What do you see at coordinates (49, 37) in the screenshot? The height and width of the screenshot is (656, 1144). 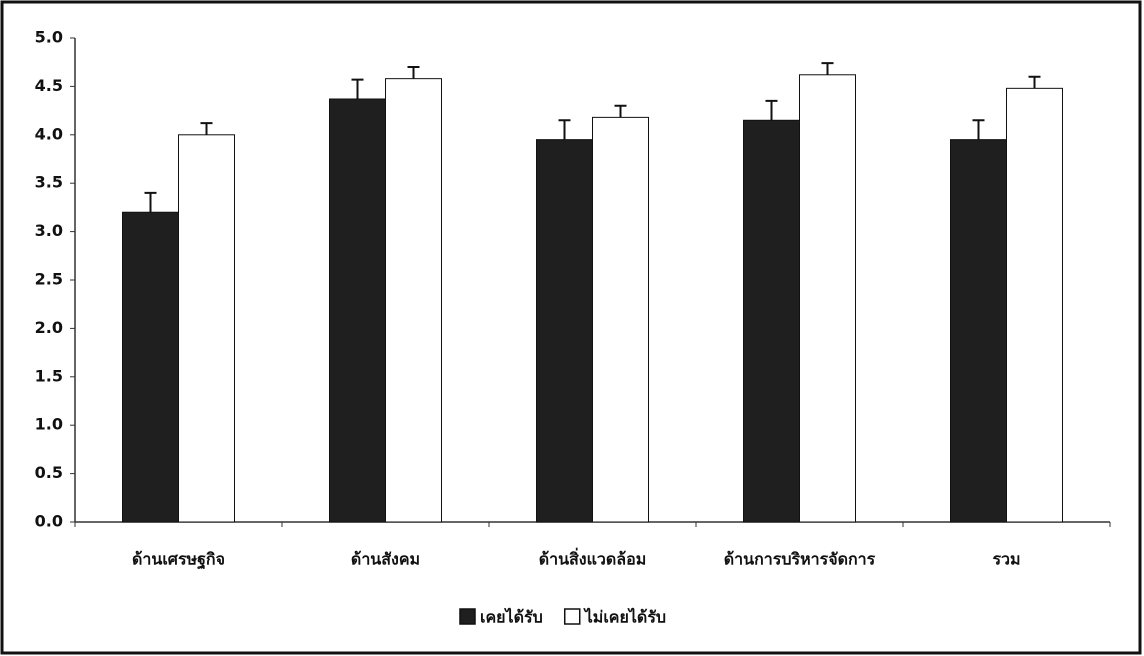 I see `y-tick-label: 5.0` at bounding box center [49, 37].